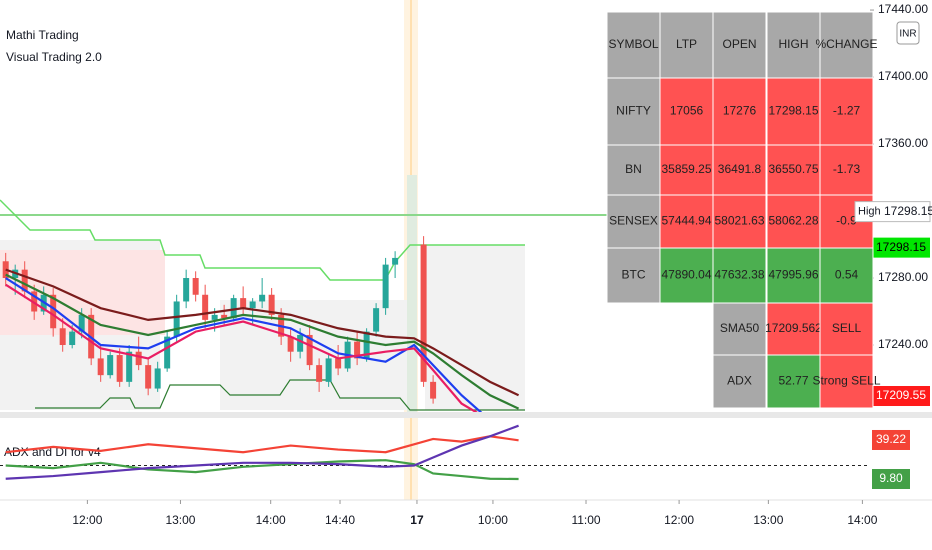 The image size is (932, 550). I want to click on high-tag, so click(892, 212).